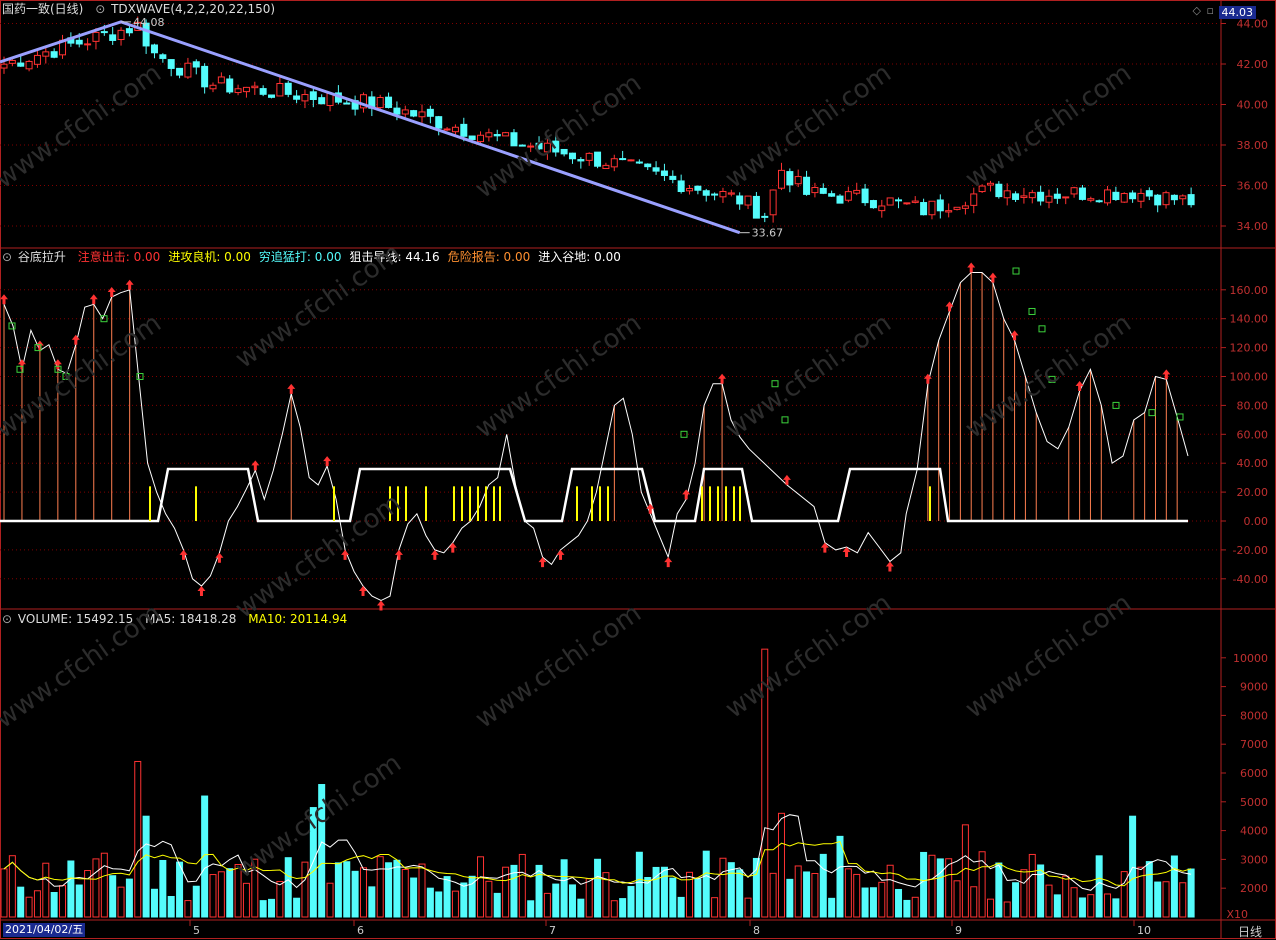 Image resolution: width=1276 pixels, height=940 pixels. What do you see at coordinates (41, 257) in the screenshot?
I see `osc-name: 谷底拉升` at bounding box center [41, 257].